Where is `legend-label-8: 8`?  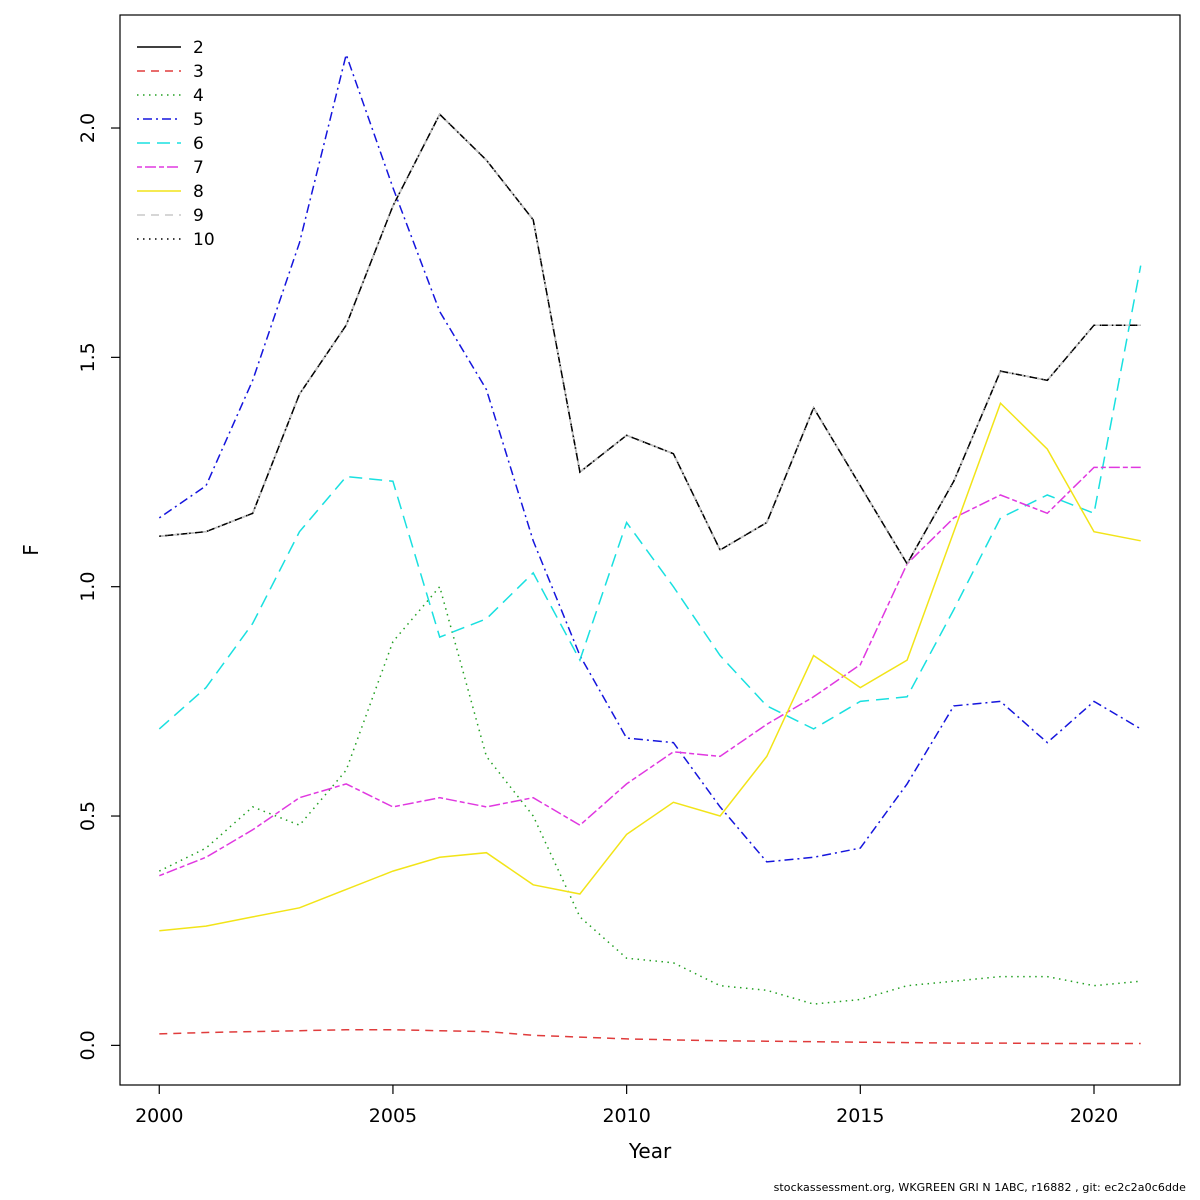 legend-label-8: 8 is located at coordinates (198, 192).